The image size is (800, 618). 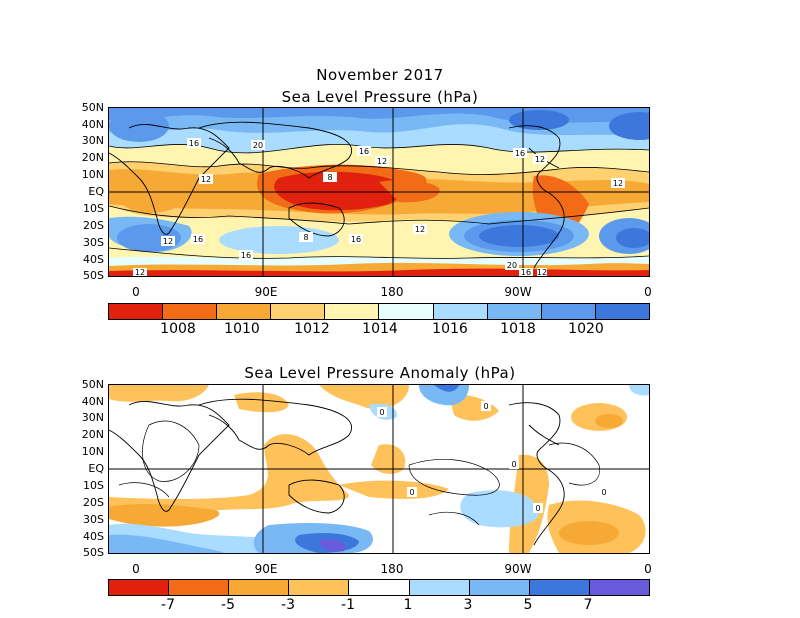 What do you see at coordinates (450, 329) in the screenshot?
I see `colorbar-label: 1016` at bounding box center [450, 329].